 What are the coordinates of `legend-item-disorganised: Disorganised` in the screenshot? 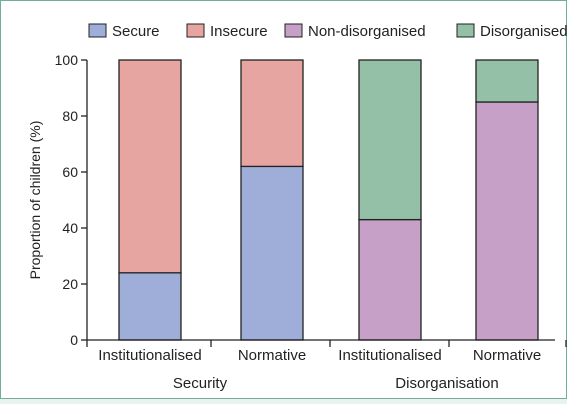 It's located at (511, 31).